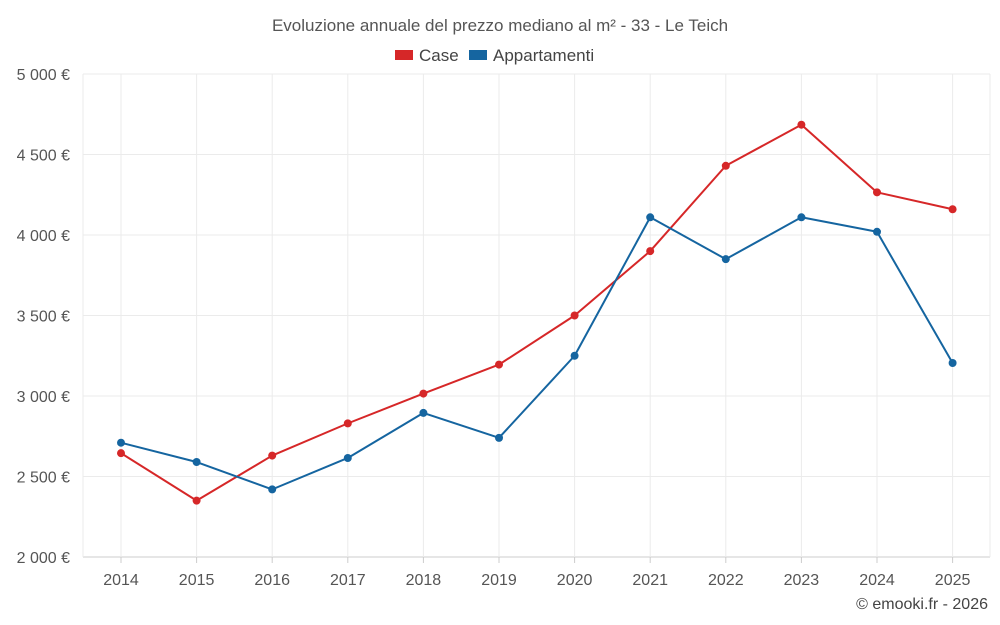  I want to click on x-tick-label: 2019, so click(499, 580).